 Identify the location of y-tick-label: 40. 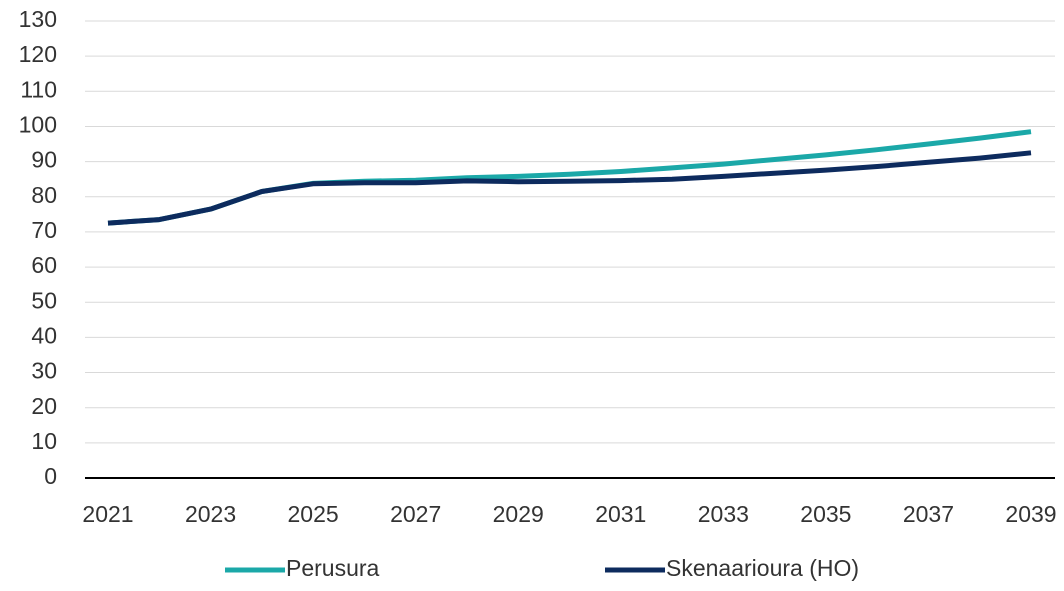
(44, 335).